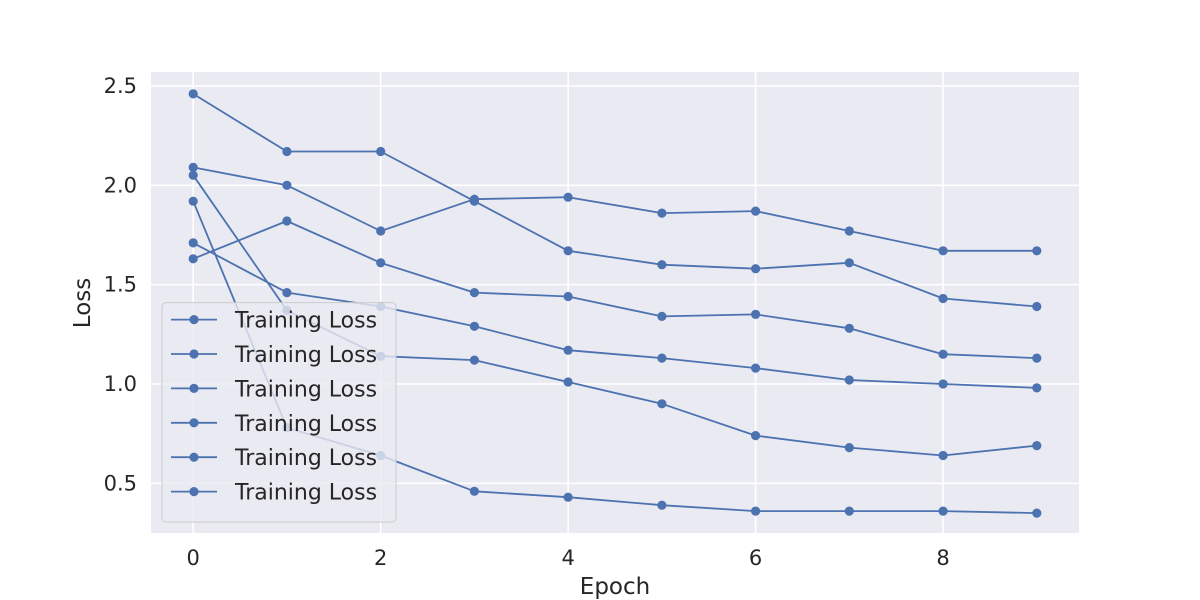 The image size is (1200, 600). What do you see at coordinates (120, 86) in the screenshot?
I see `y-tick-label: 2.5` at bounding box center [120, 86].